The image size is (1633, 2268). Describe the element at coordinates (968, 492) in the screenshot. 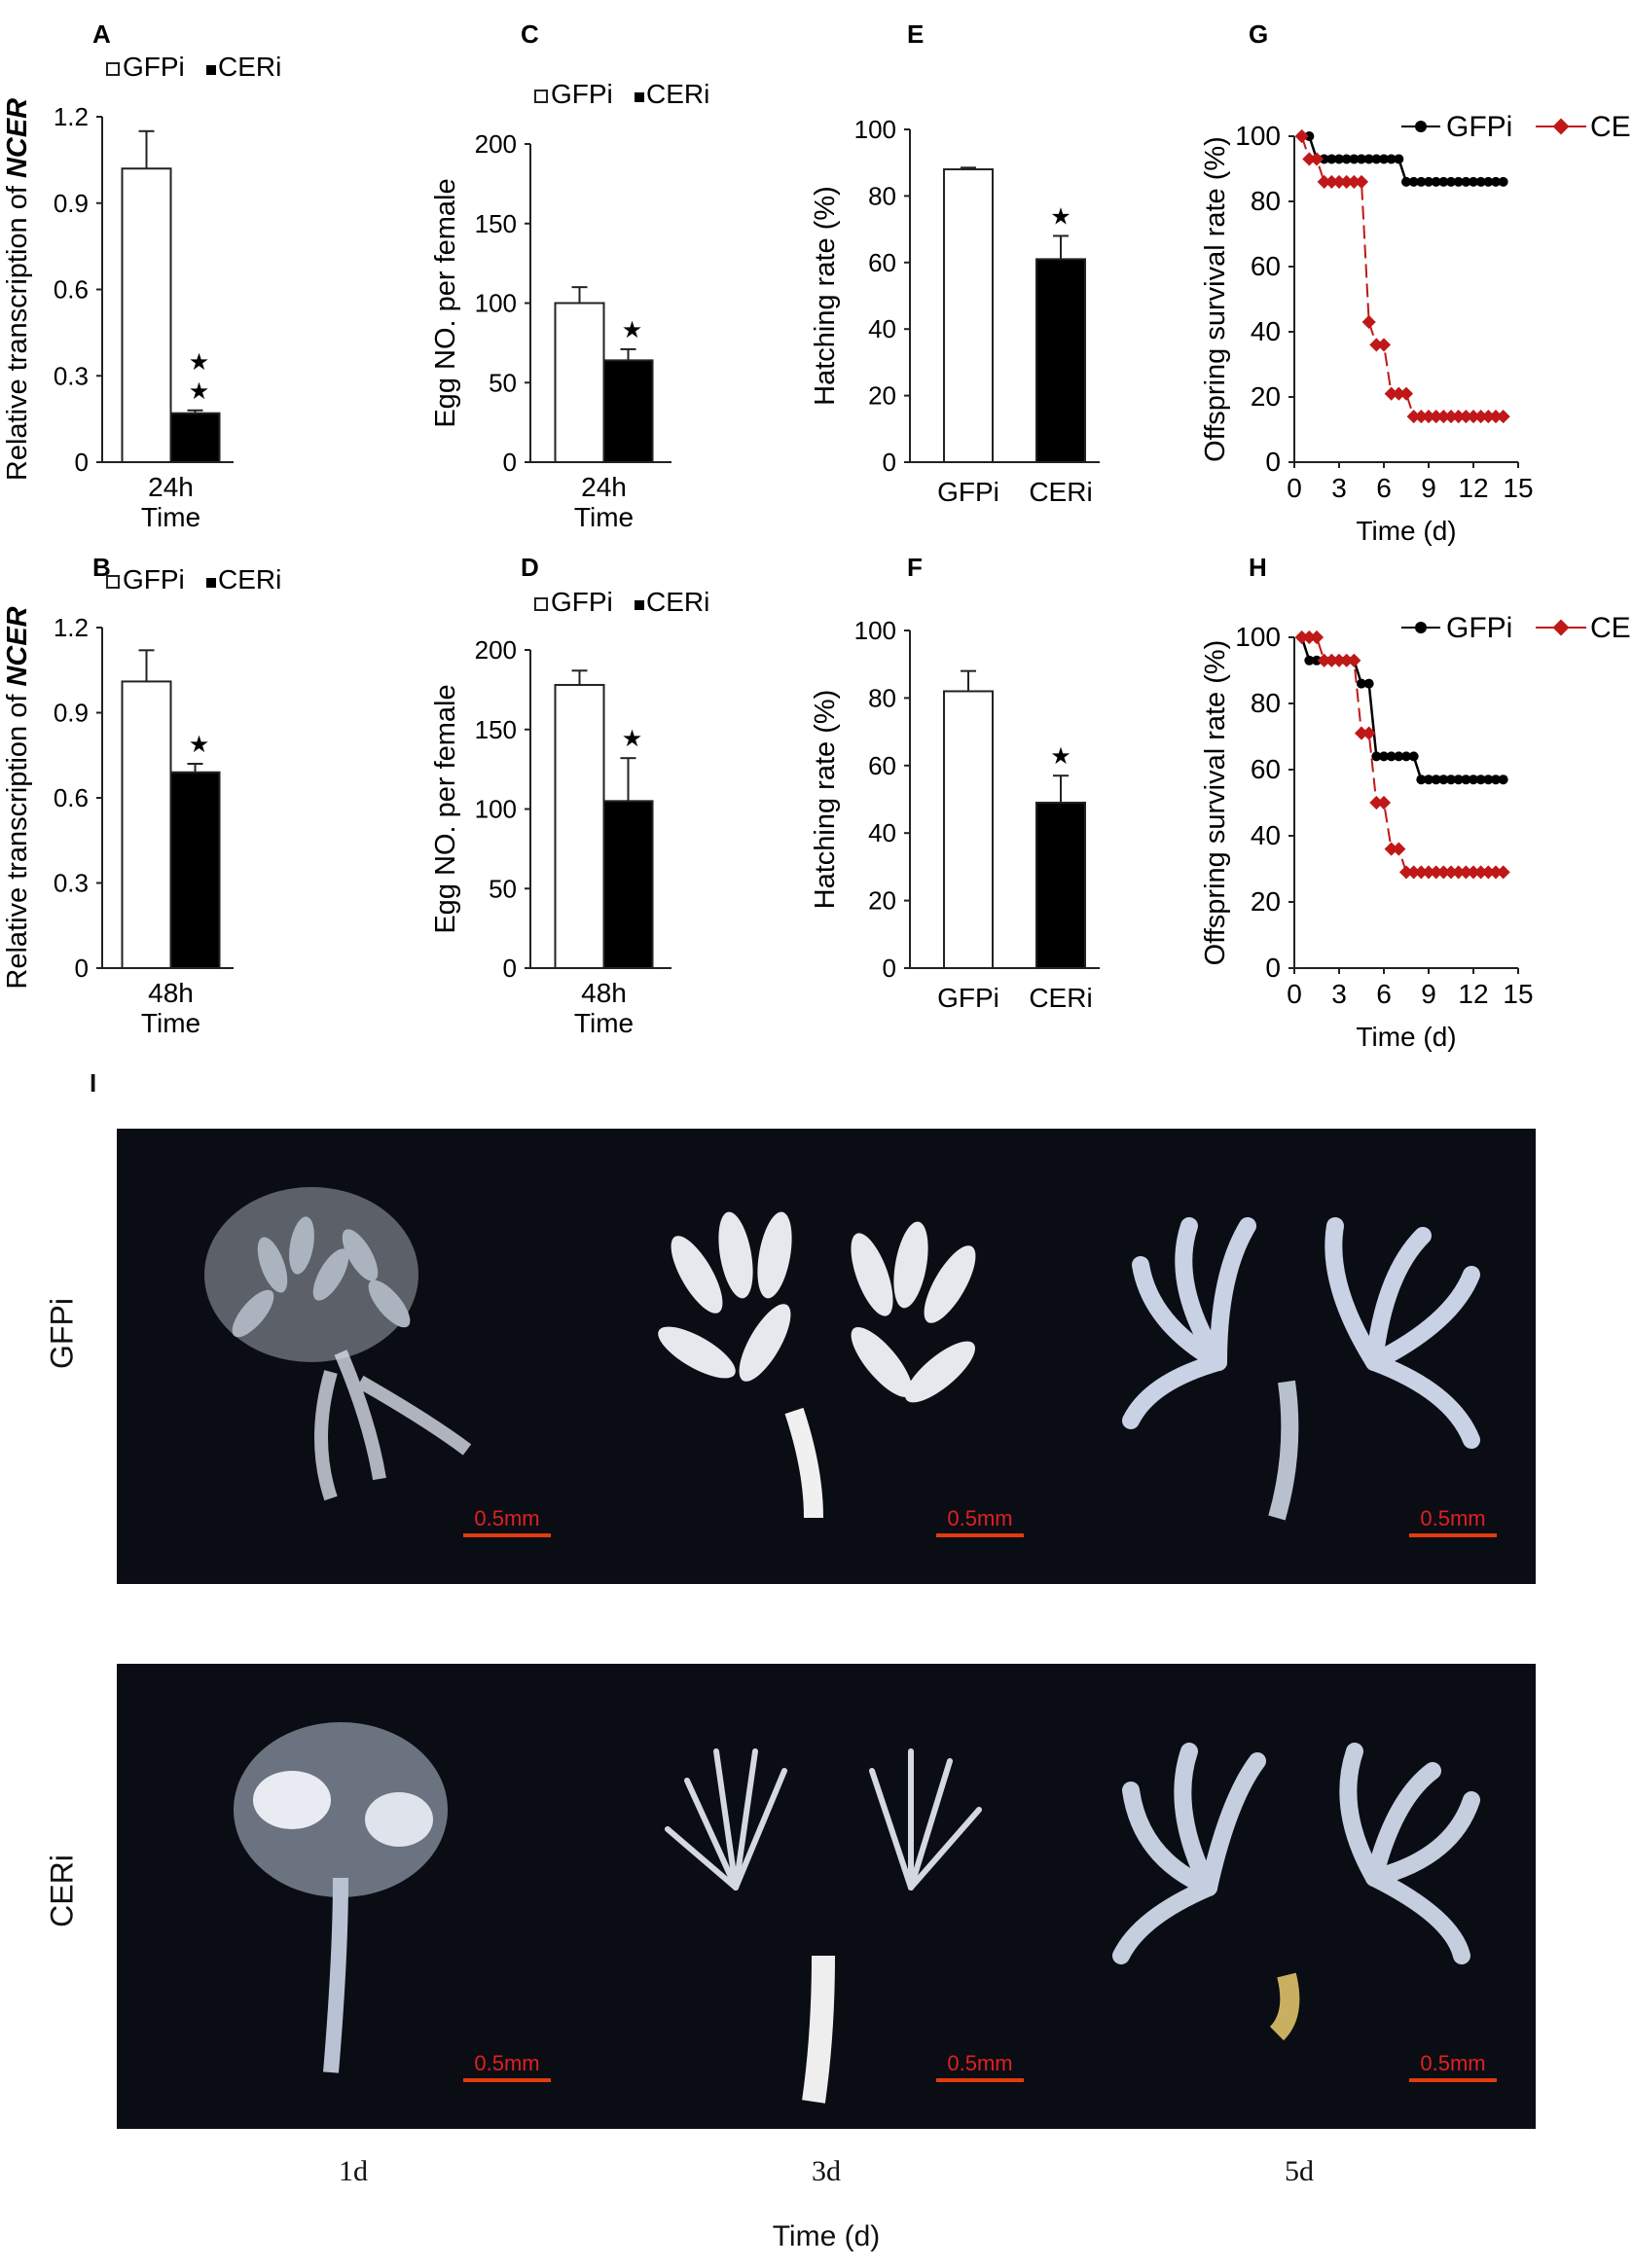

I see `x-category-label: GFPi` at that location.